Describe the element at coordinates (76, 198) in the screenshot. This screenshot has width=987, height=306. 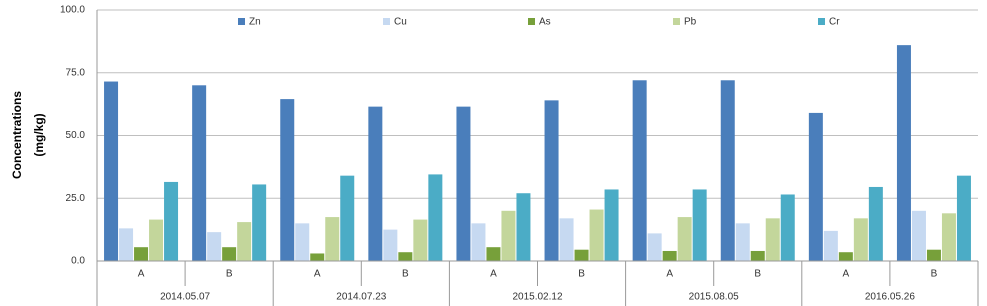
I see `y-tick-label: 25.0` at that location.